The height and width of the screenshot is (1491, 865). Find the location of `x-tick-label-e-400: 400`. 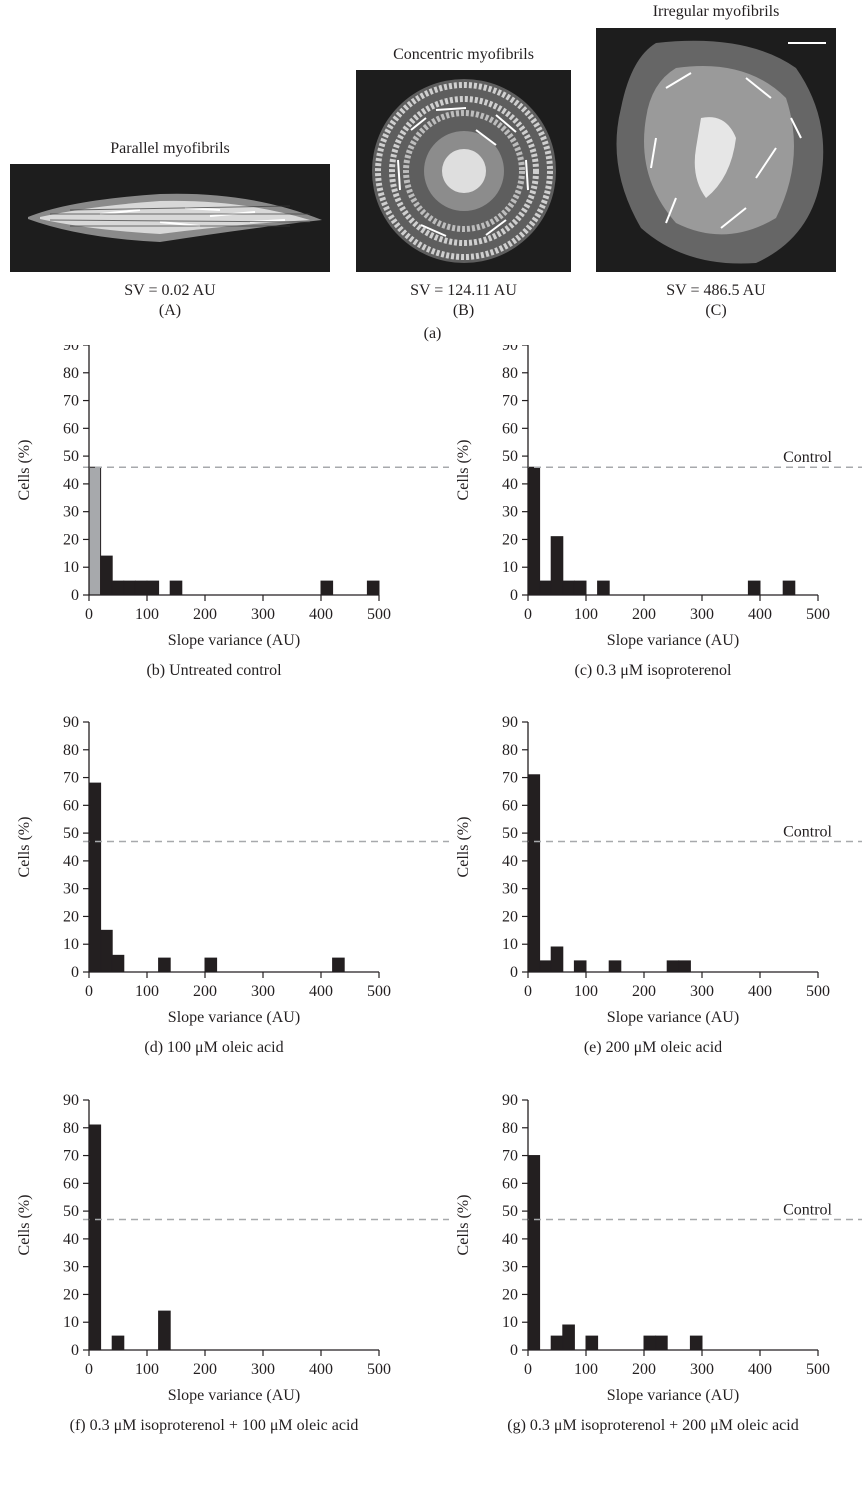

x-tick-label-e-400: 400 is located at coordinates (760, 991).